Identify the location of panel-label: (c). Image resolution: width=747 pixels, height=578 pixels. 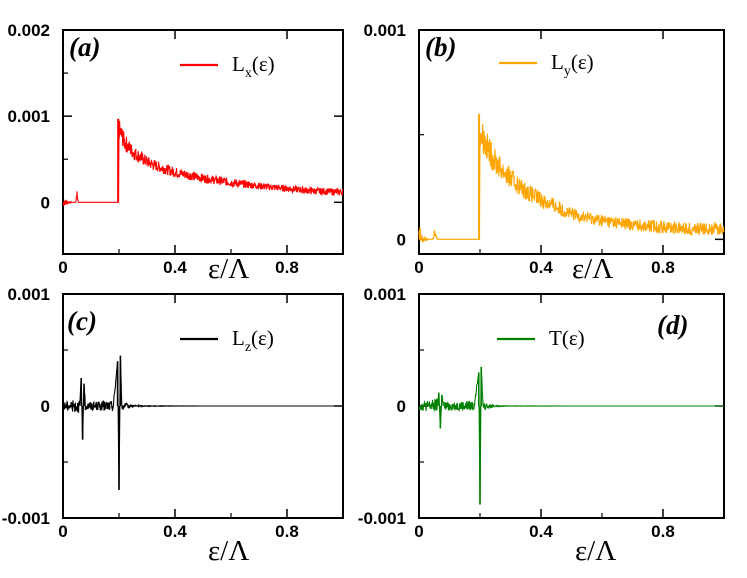
(82, 321).